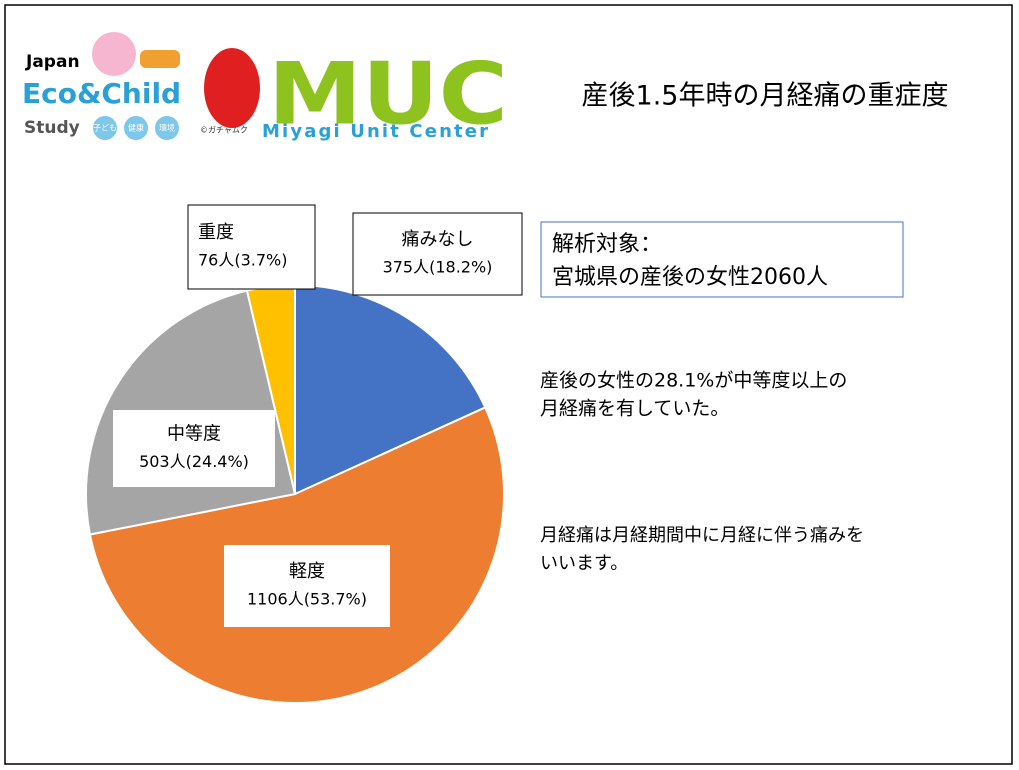 The height and width of the screenshot is (770, 1019). I want to click on note: 産後の女性の28.1%が中等度以上の, so click(693, 381).